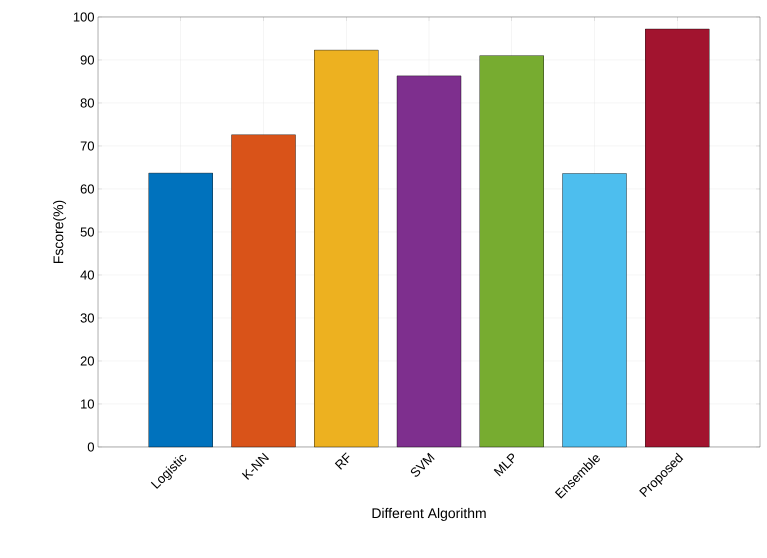 This screenshot has height=558, width=767. Describe the element at coordinates (87, 103) in the screenshot. I see `y-tick-label: 80` at that location.